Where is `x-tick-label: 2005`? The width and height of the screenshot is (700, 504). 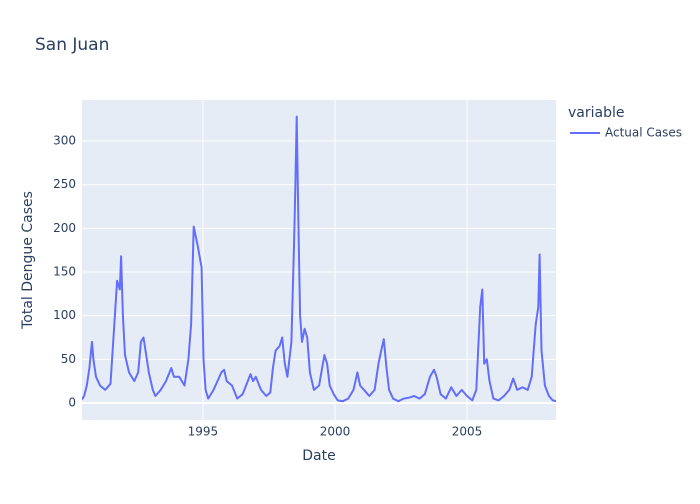
x-tick-label: 2005 is located at coordinates (467, 432).